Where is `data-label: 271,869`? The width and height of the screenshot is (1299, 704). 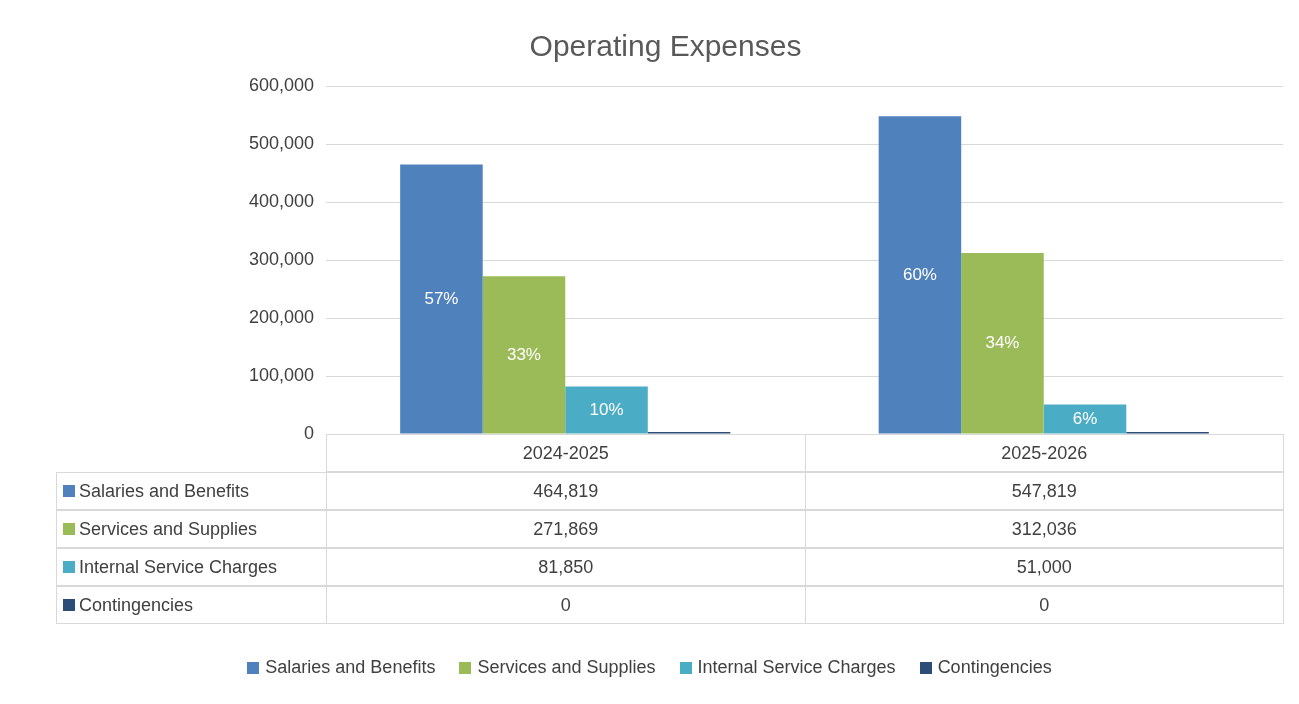 data-label: 271,869 is located at coordinates (566, 529).